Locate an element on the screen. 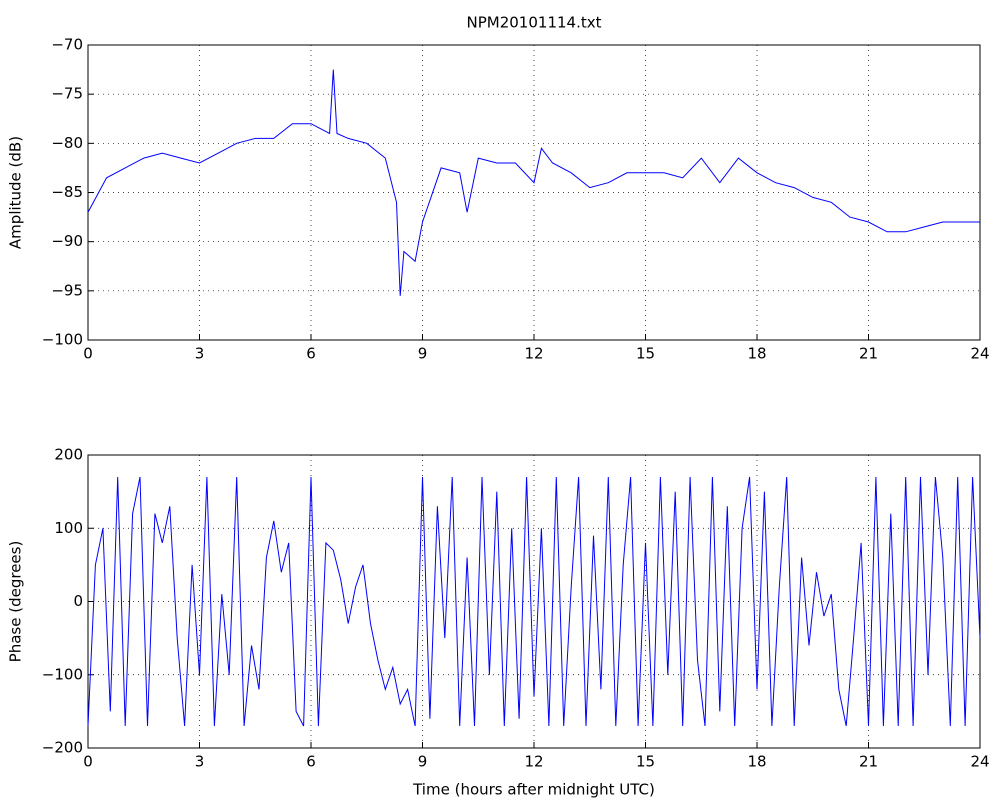 This screenshot has height=806, width=998. y-tick-label: −80 is located at coordinates (67, 143).